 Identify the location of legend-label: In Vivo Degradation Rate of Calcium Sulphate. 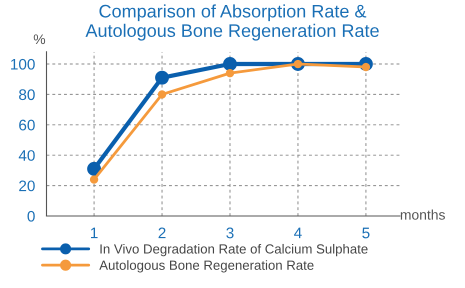
(234, 250).